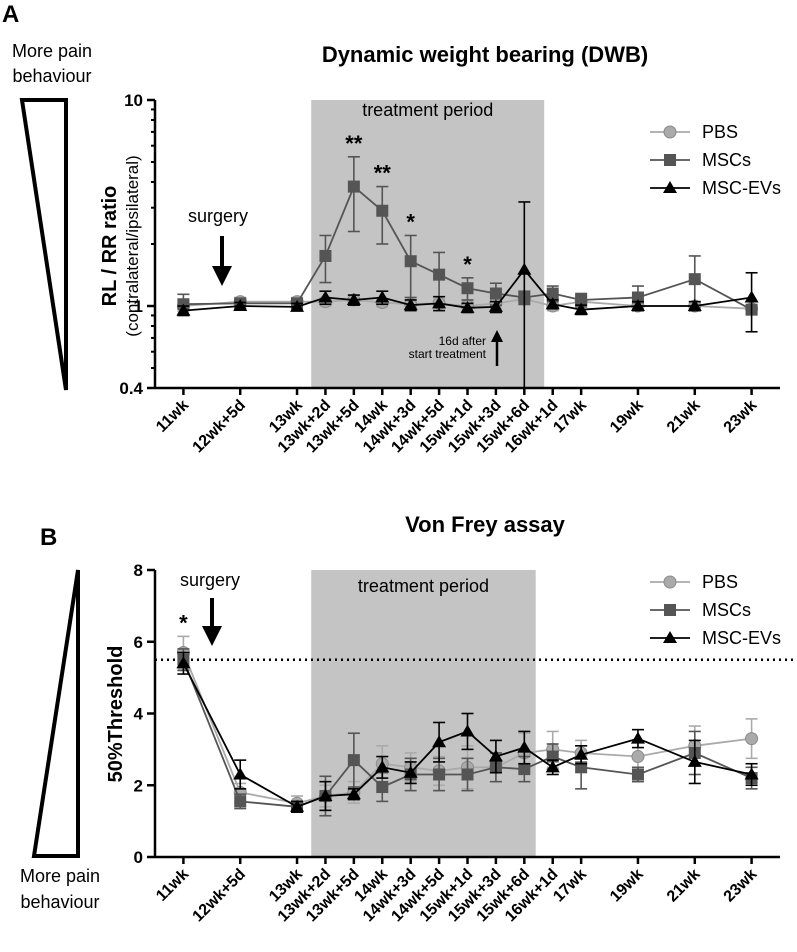 This screenshot has width=797, height=952. What do you see at coordinates (670, 132) in the screenshot?
I see `panel-a-legend-marker-pbs` at bounding box center [670, 132].